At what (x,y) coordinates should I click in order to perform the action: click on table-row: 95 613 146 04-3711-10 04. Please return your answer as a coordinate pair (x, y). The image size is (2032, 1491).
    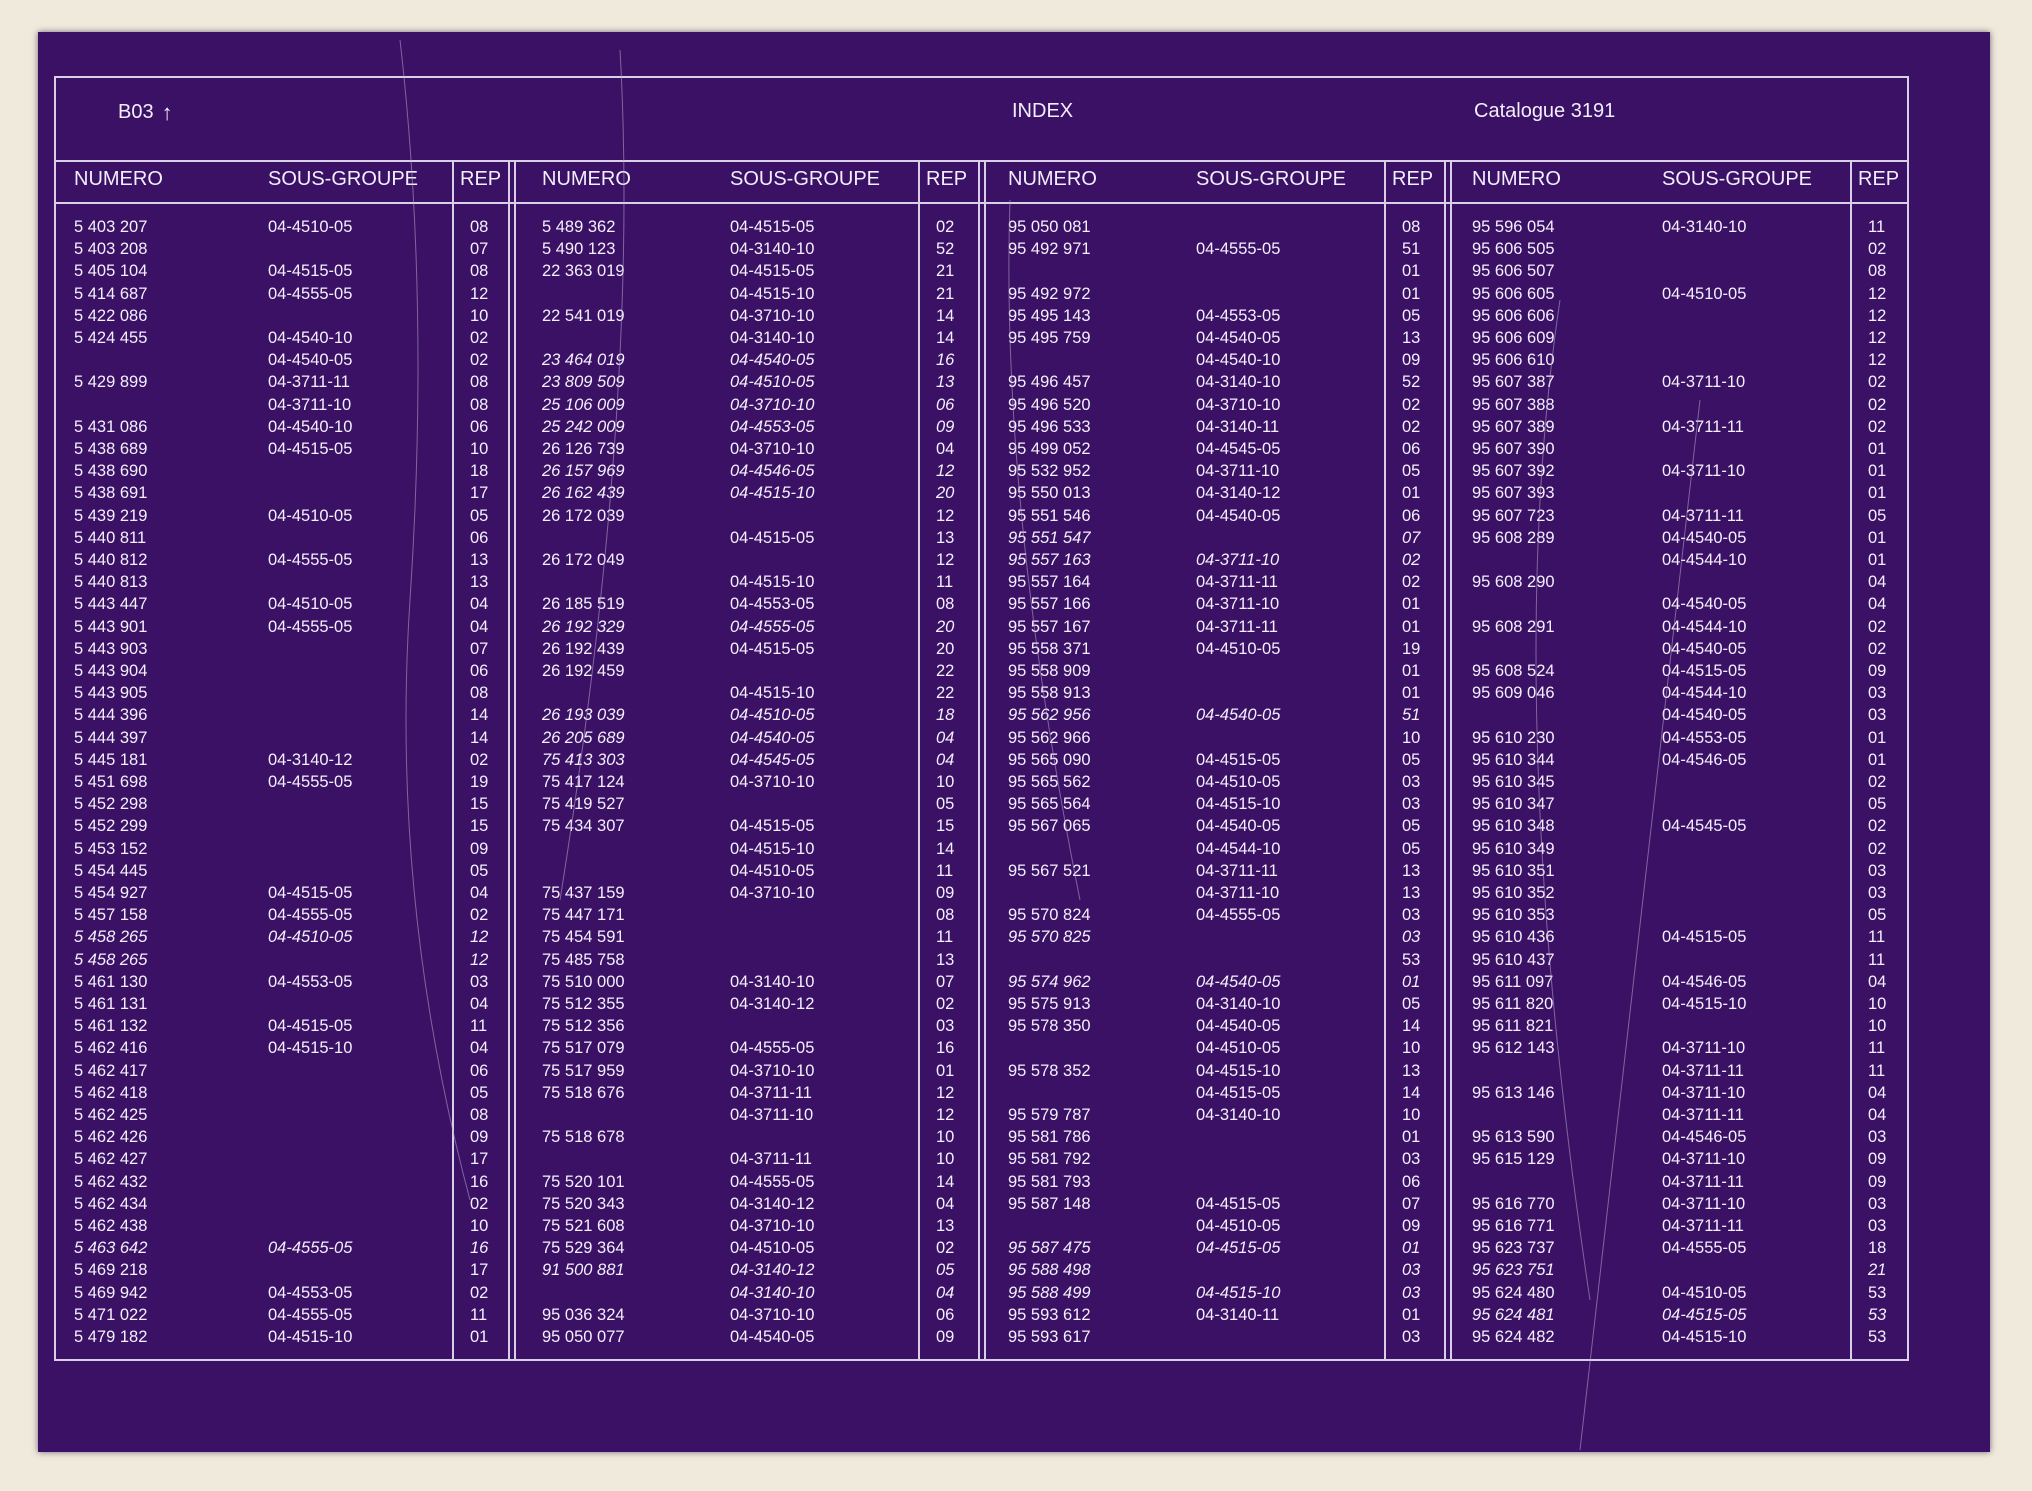
    Looking at the image, I should click on (981, 1093).